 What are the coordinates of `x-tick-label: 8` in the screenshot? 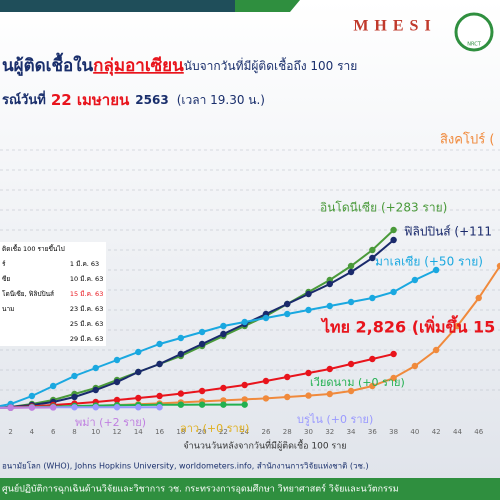 It's located at (74, 432).